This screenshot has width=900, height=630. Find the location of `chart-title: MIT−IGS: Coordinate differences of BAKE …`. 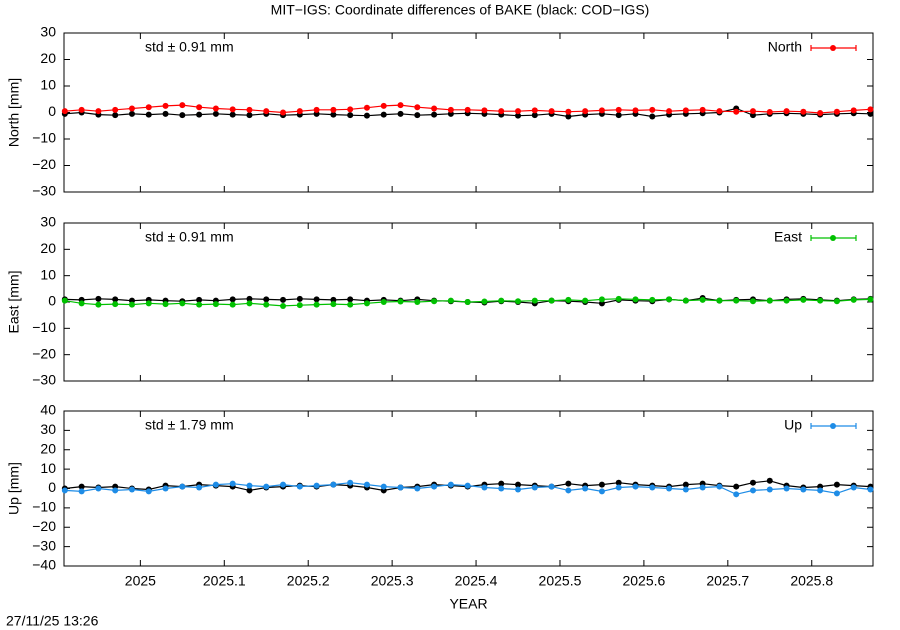

chart-title: MIT−IGS: Coordinate differences of BAKE … is located at coordinates (460, 10).